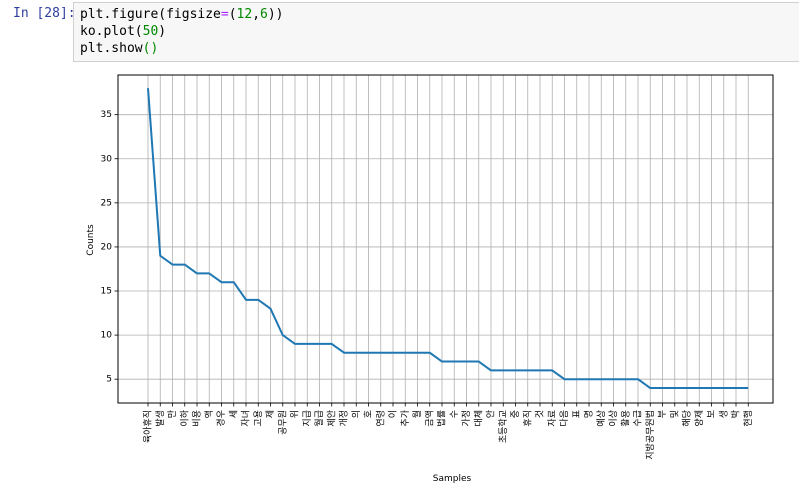  Describe the element at coordinates (625, 418) in the screenshot. I see `x-tick-label: 활용` at that location.